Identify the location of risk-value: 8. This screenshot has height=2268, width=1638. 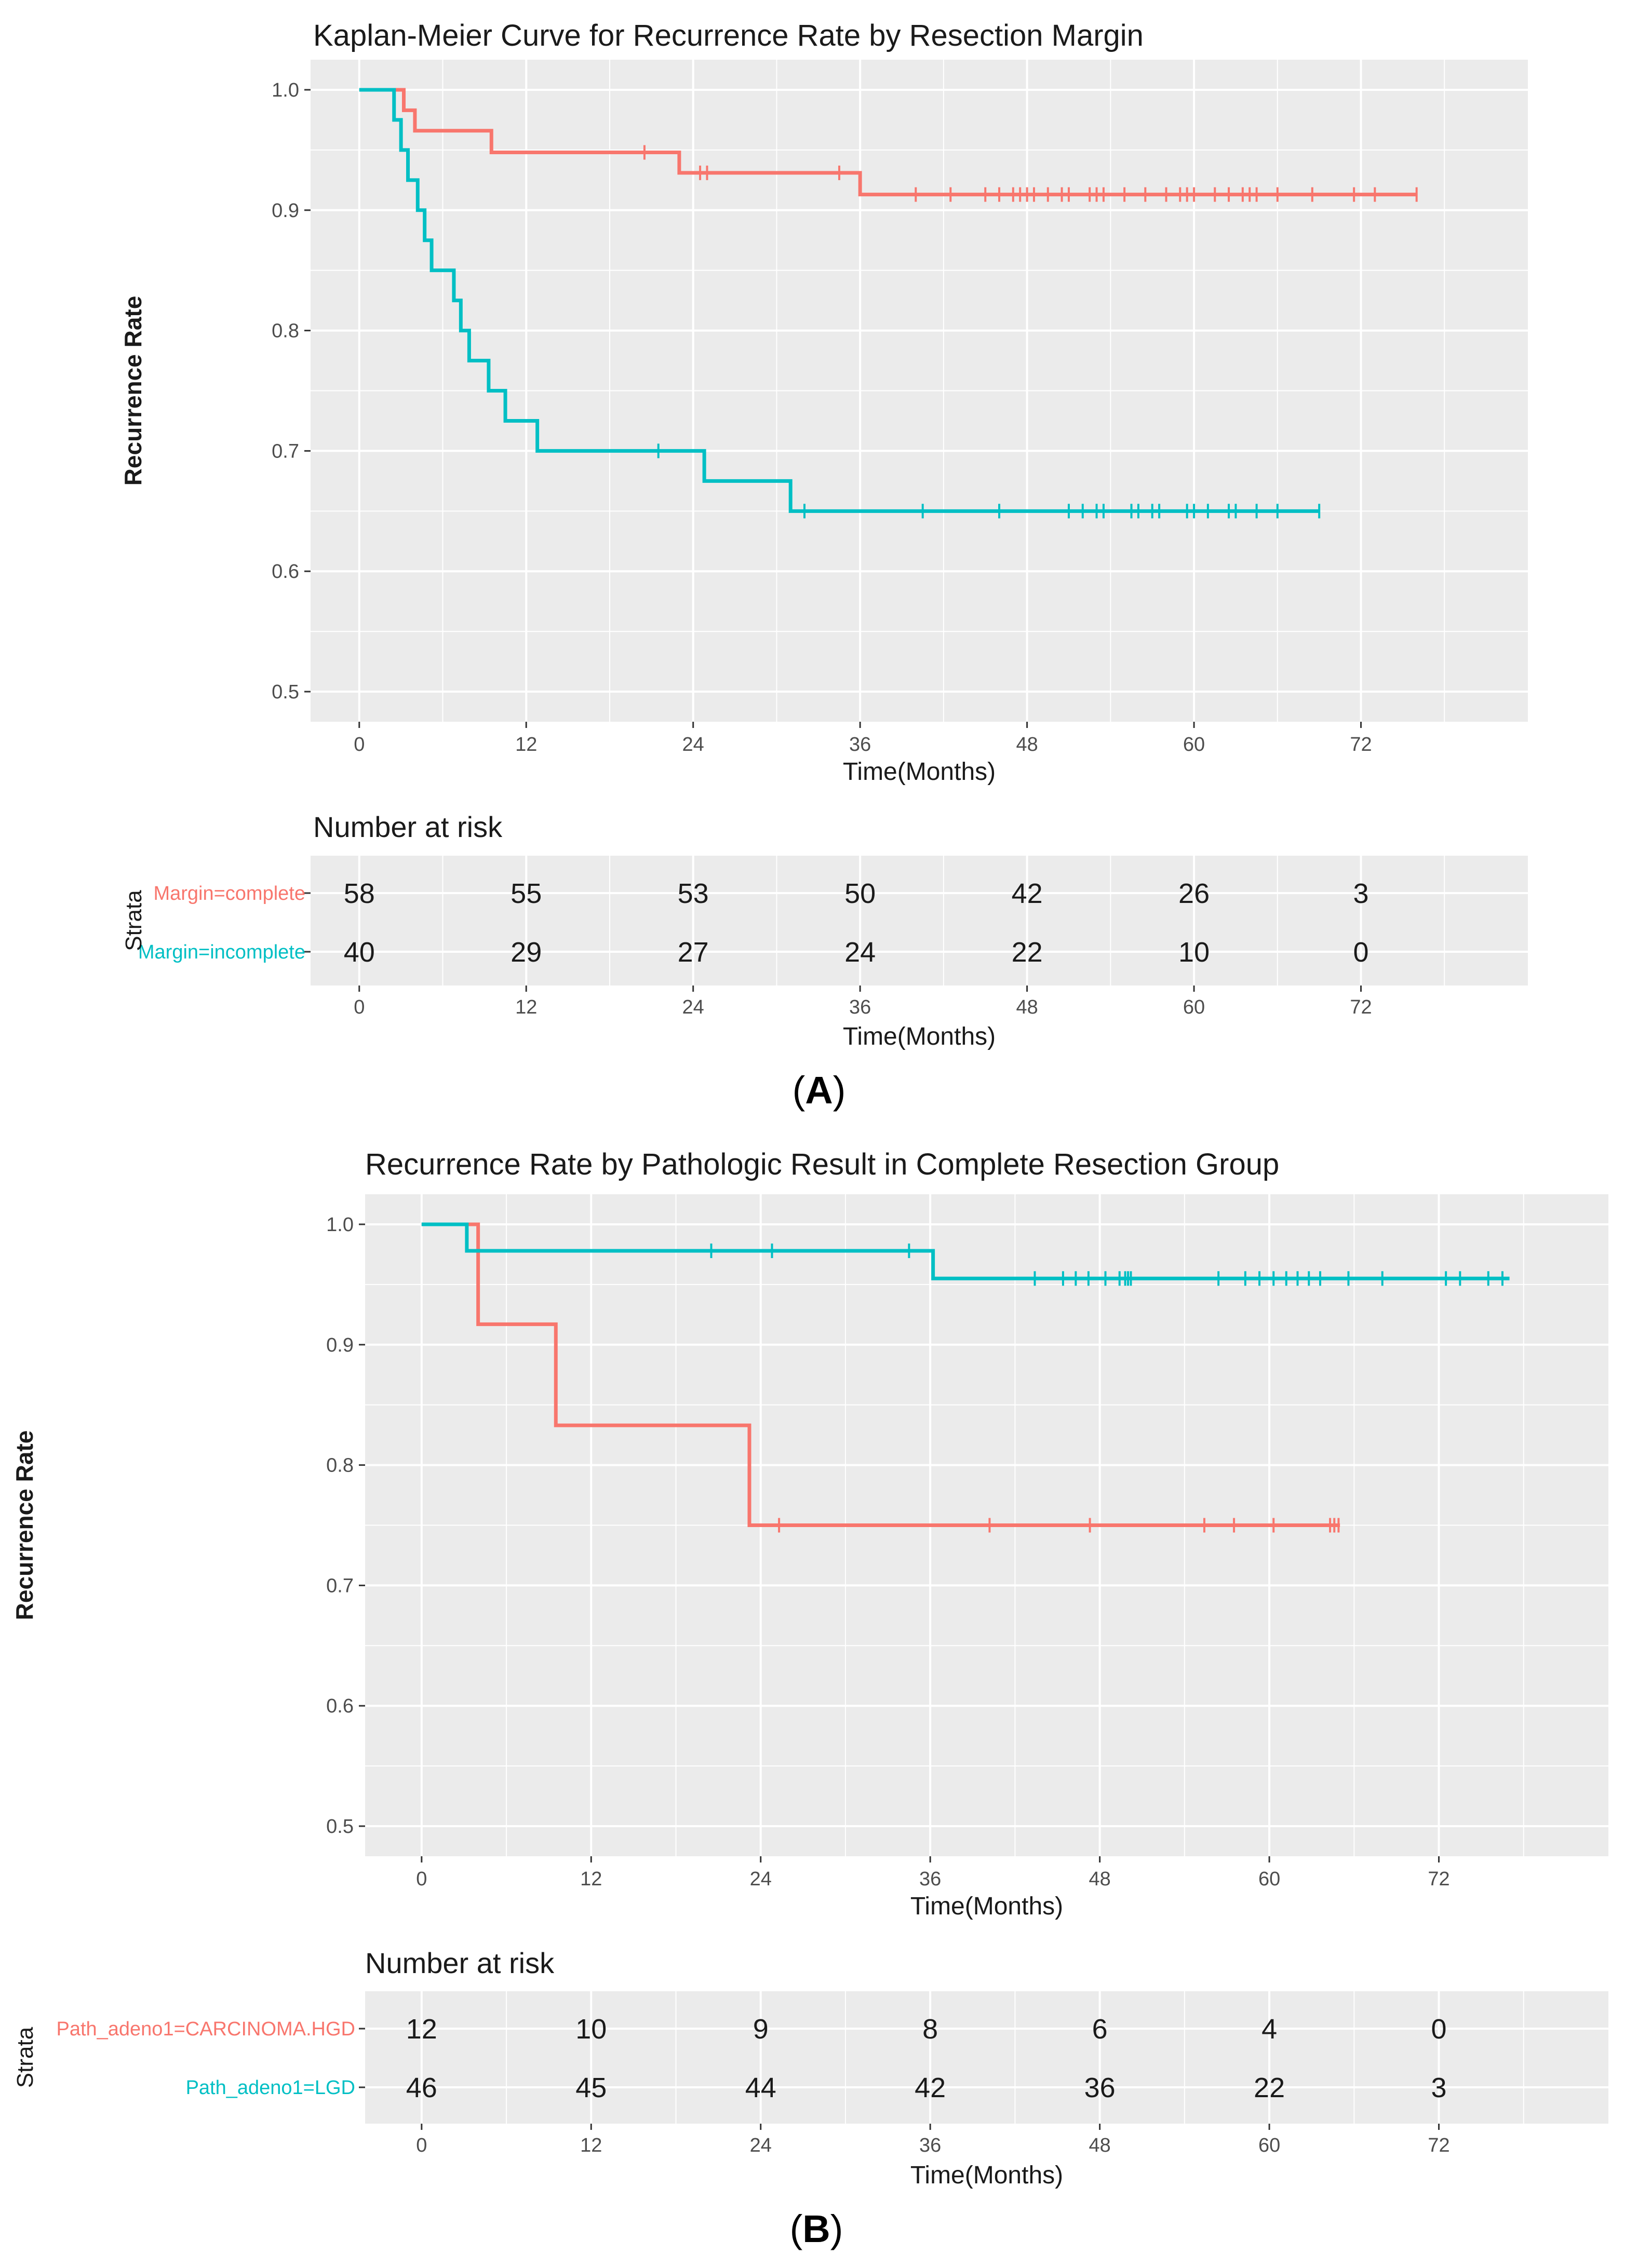
(930, 2029).